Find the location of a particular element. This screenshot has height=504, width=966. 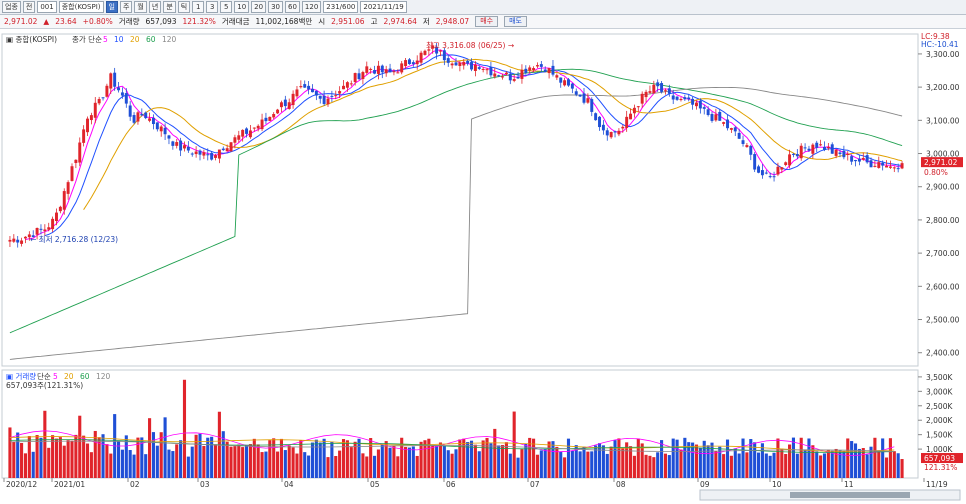

toolbar-item-15: 30 is located at coordinates (275, 7).